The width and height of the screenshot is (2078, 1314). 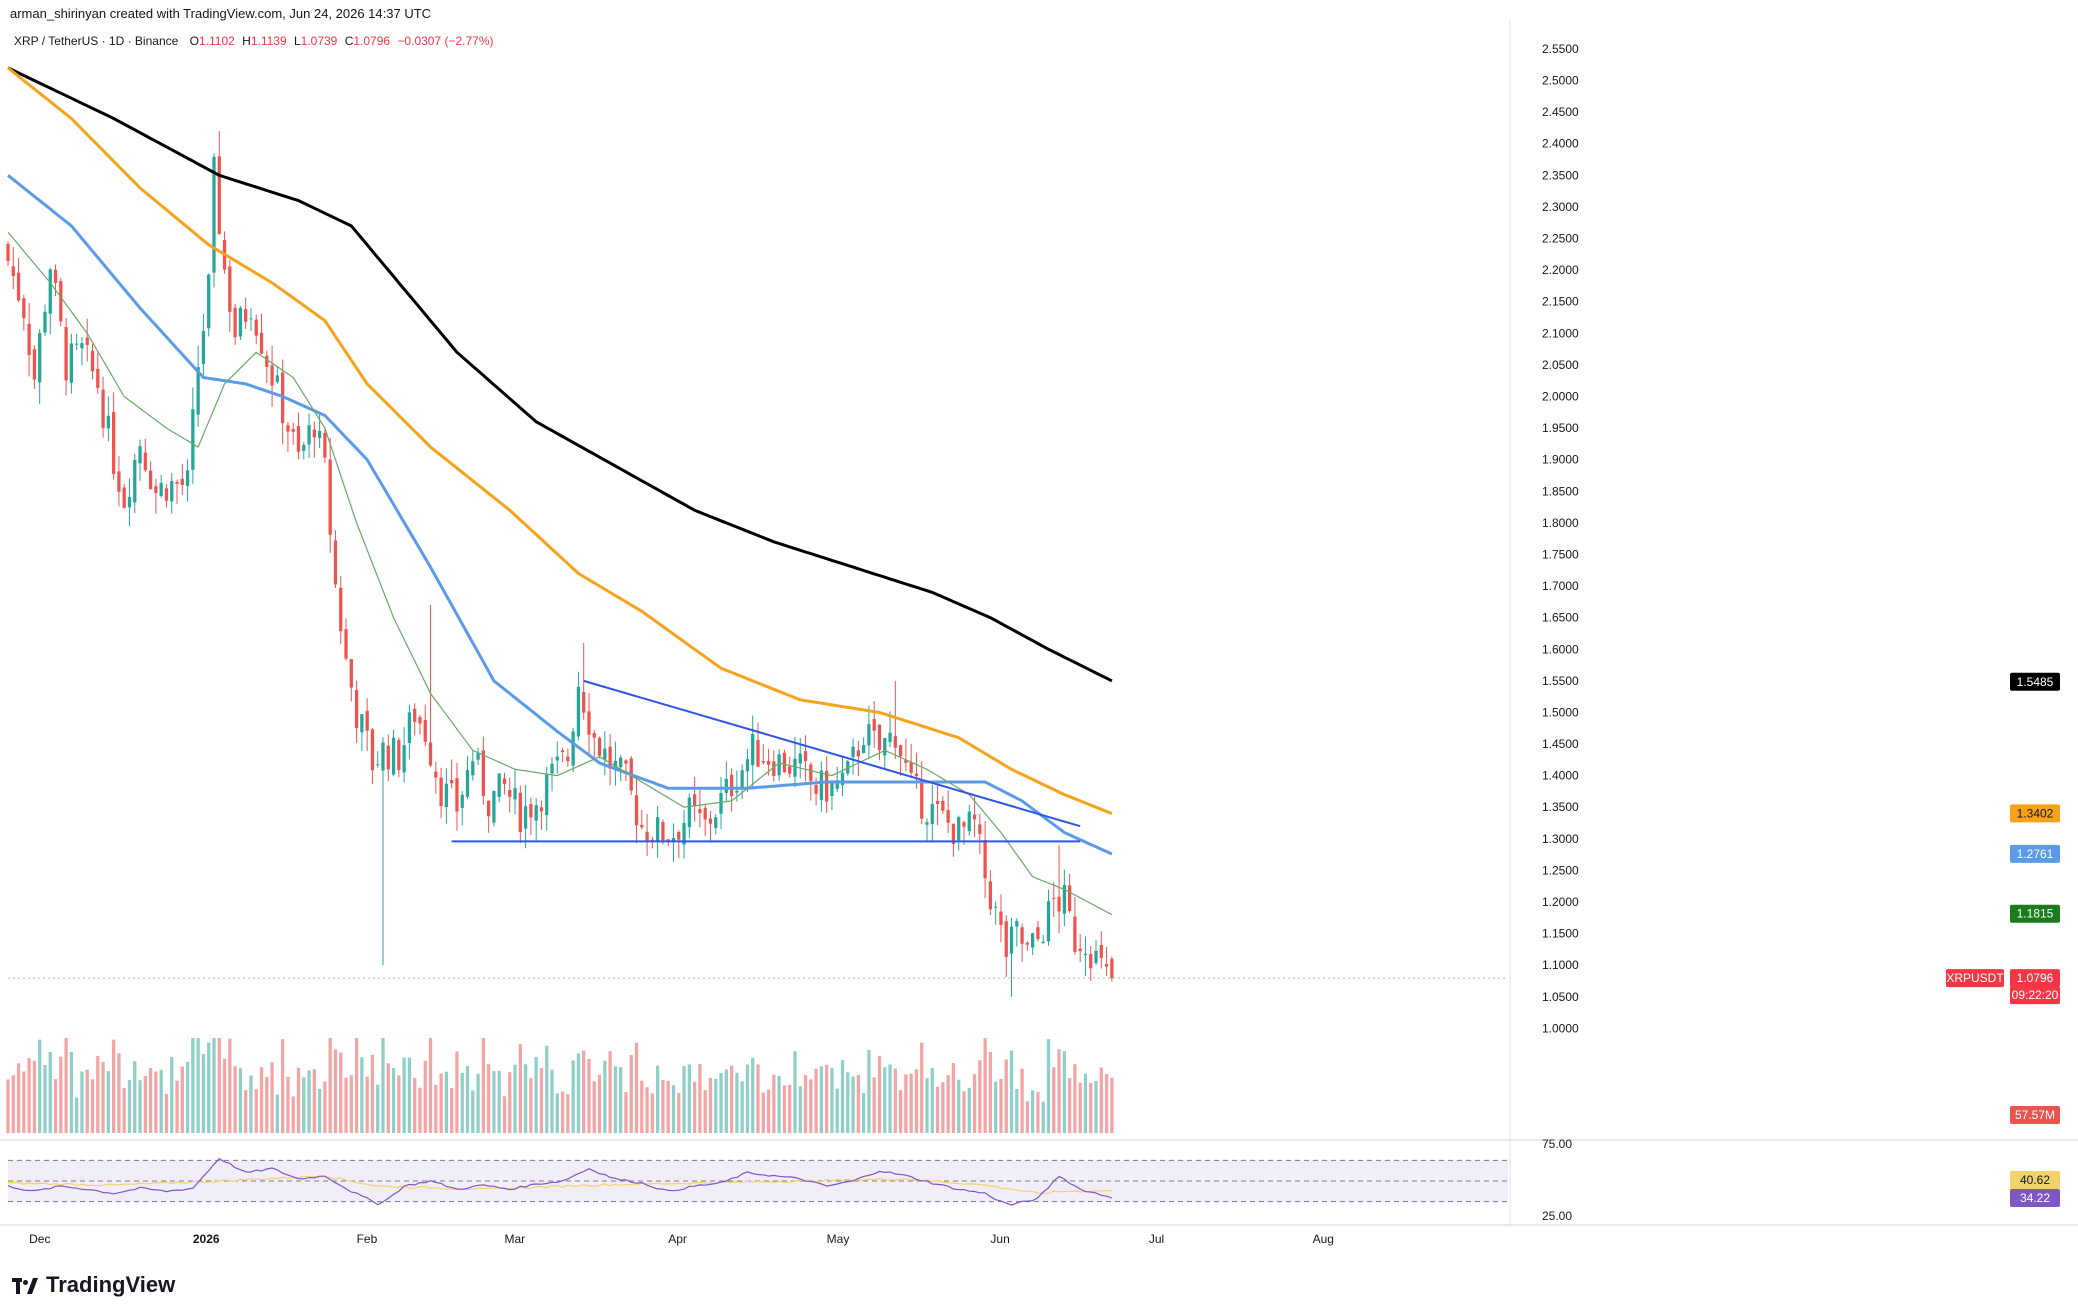 I want to click on symbol-price-tag-bg, so click(x=1975, y=978).